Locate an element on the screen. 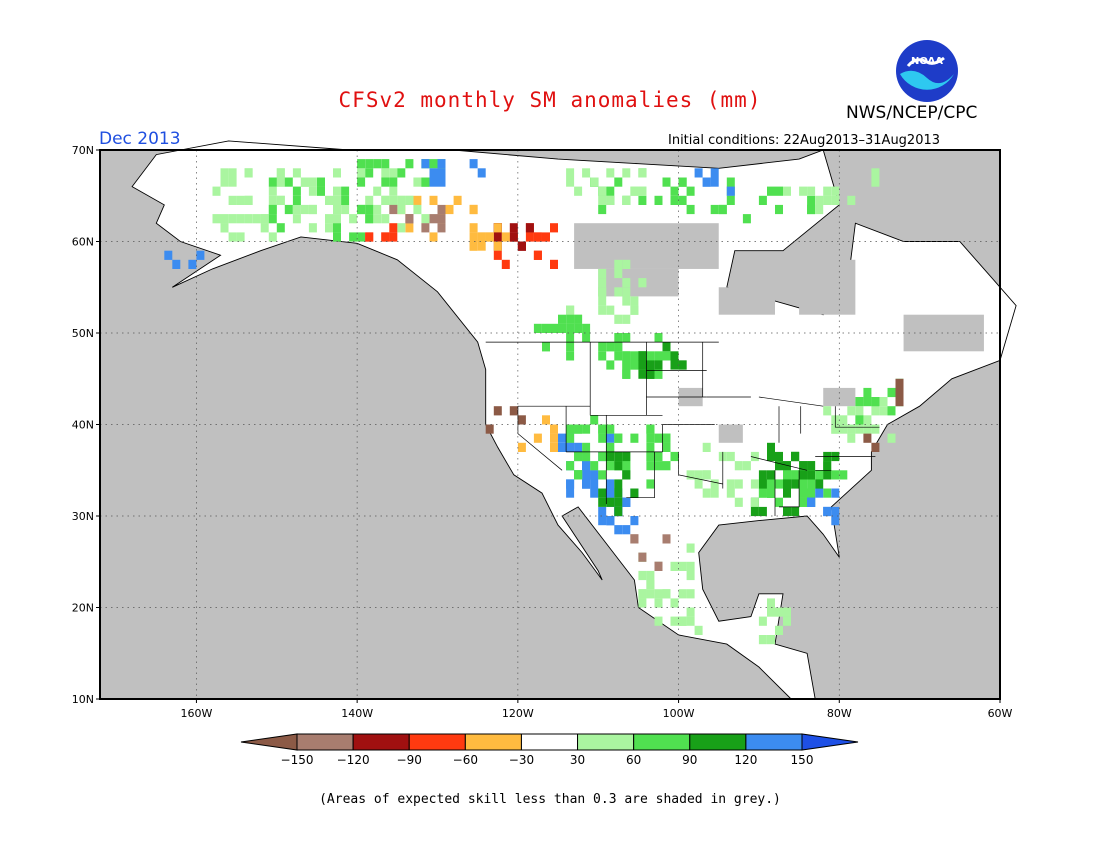  colorbar-label: 120 is located at coordinates (745, 760).